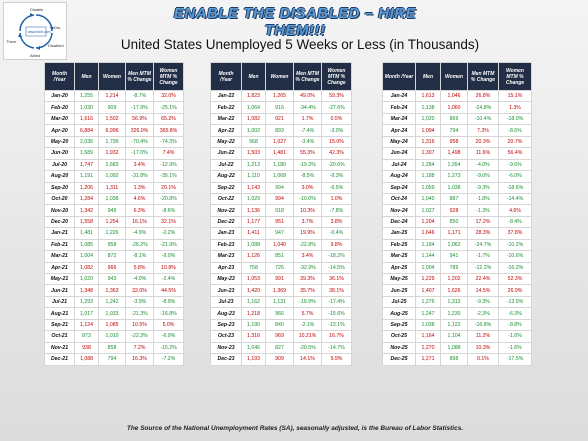 This screenshot has width=588, height=441. I want to click on pct-change-cell: 7.3%, so click(483, 130).